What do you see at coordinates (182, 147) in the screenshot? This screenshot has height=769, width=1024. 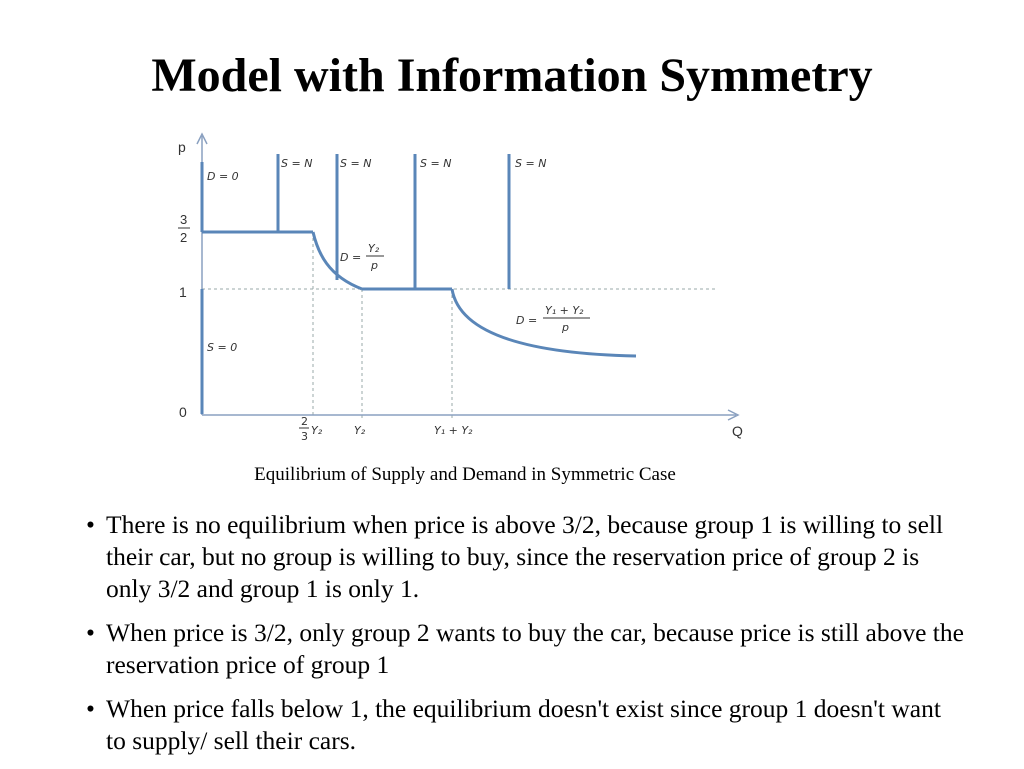 I see `y-axis-label: p` at bounding box center [182, 147].